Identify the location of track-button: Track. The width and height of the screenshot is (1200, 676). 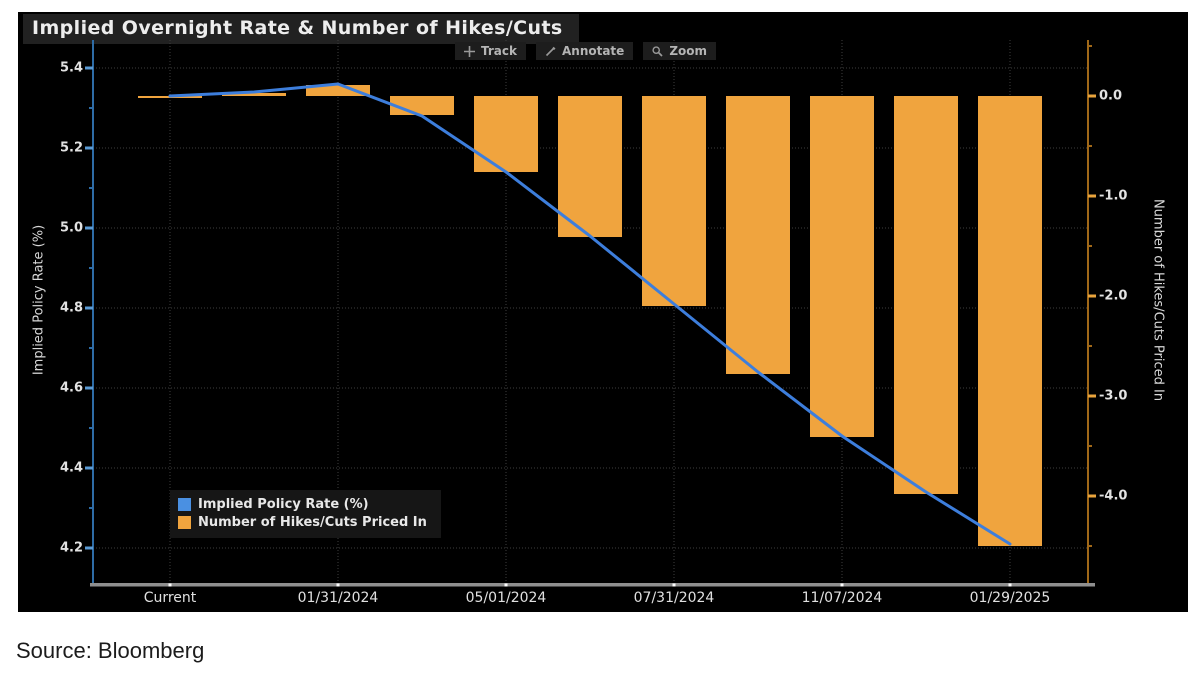
(490, 51).